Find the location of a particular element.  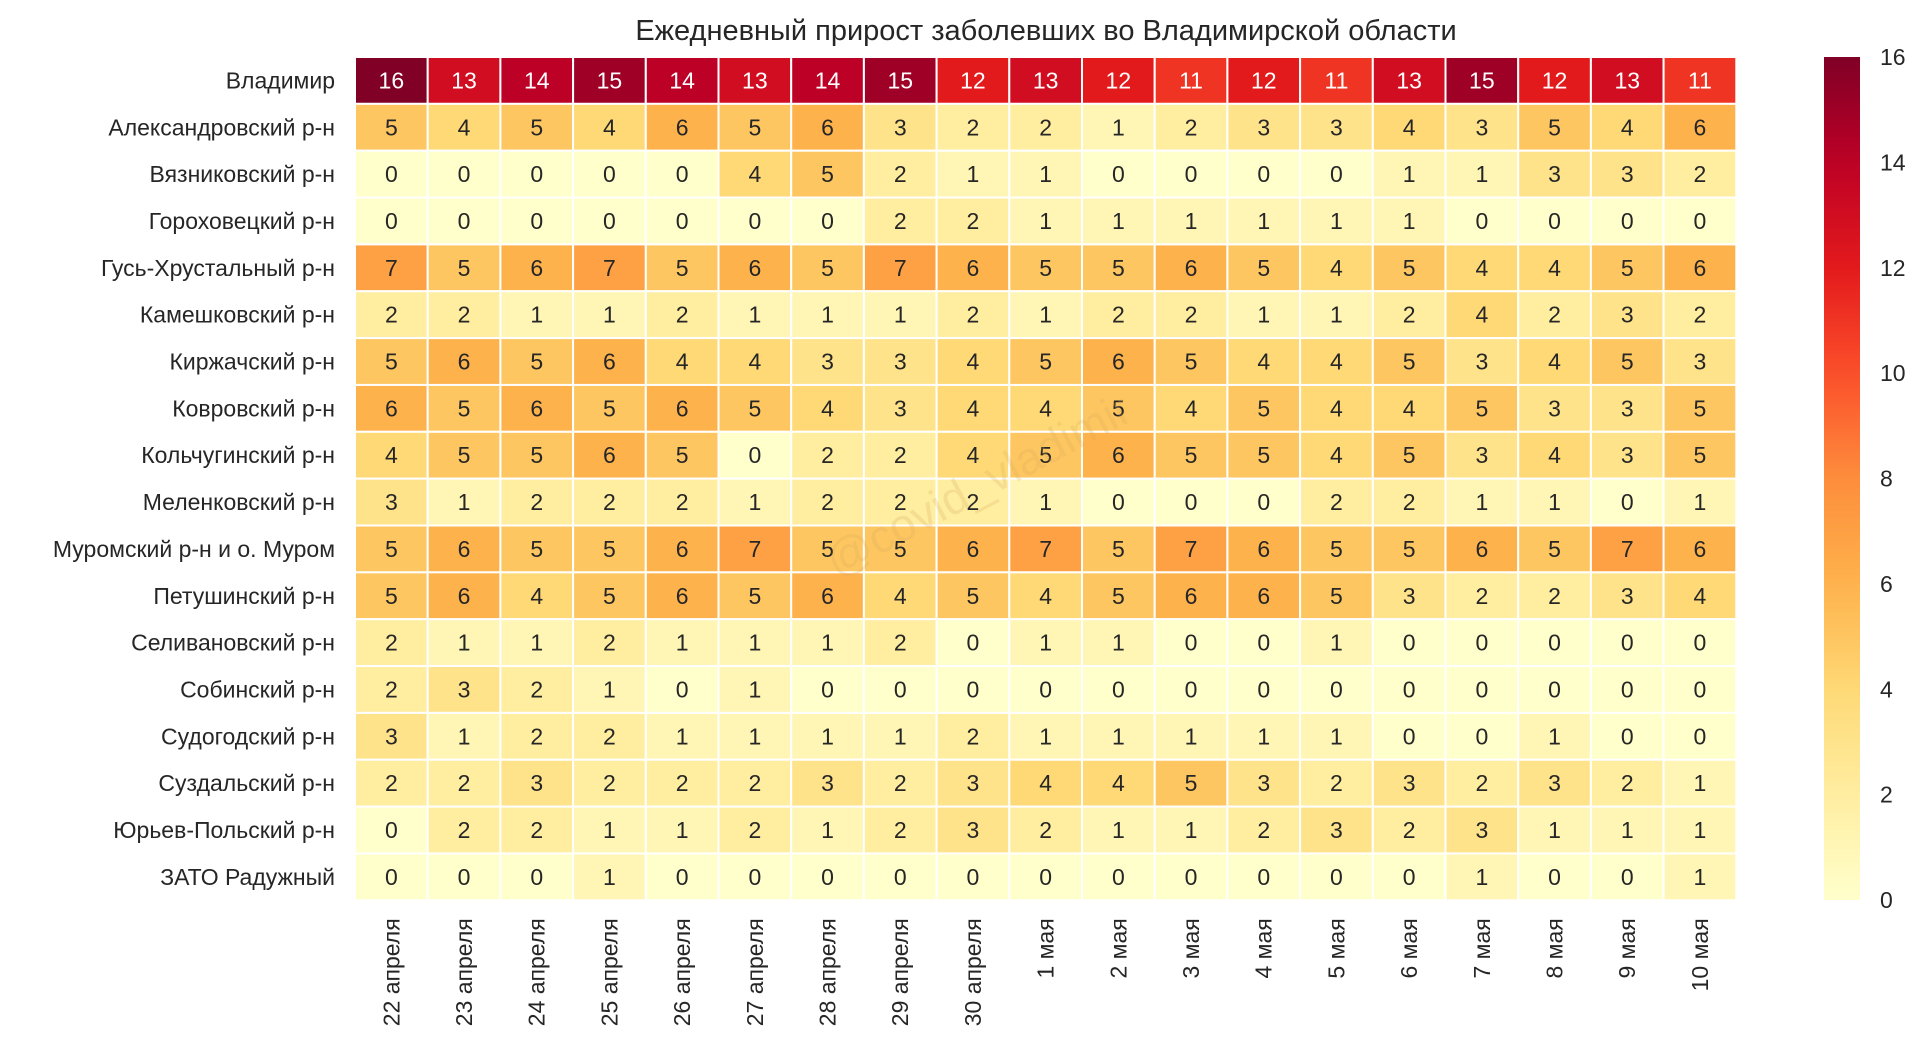

row-label: Собинский р-н is located at coordinates (257, 689).